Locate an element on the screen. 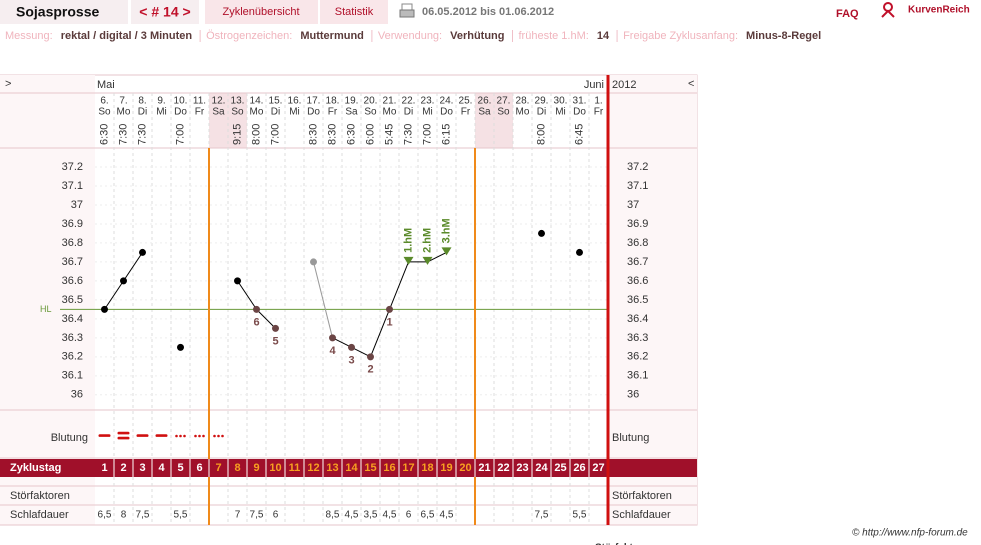 This screenshot has height=545, width=981. info-label: früheste 1.hM: is located at coordinates (554, 36).